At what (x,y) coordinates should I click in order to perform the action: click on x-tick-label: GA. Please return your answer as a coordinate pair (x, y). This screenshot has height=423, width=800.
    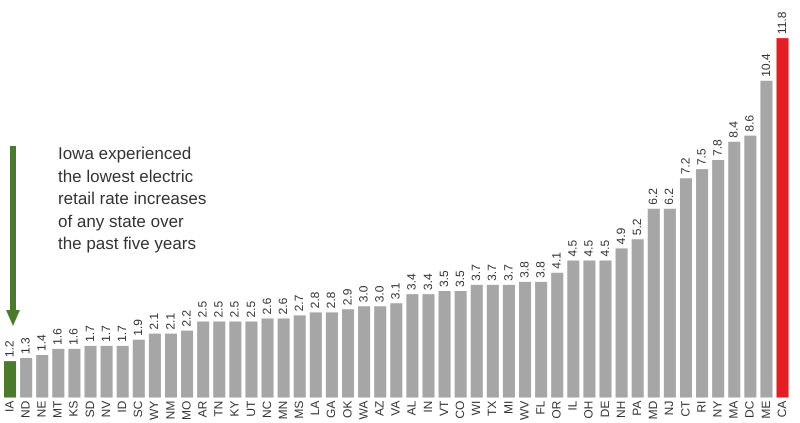
    Looking at the image, I should click on (331, 409).